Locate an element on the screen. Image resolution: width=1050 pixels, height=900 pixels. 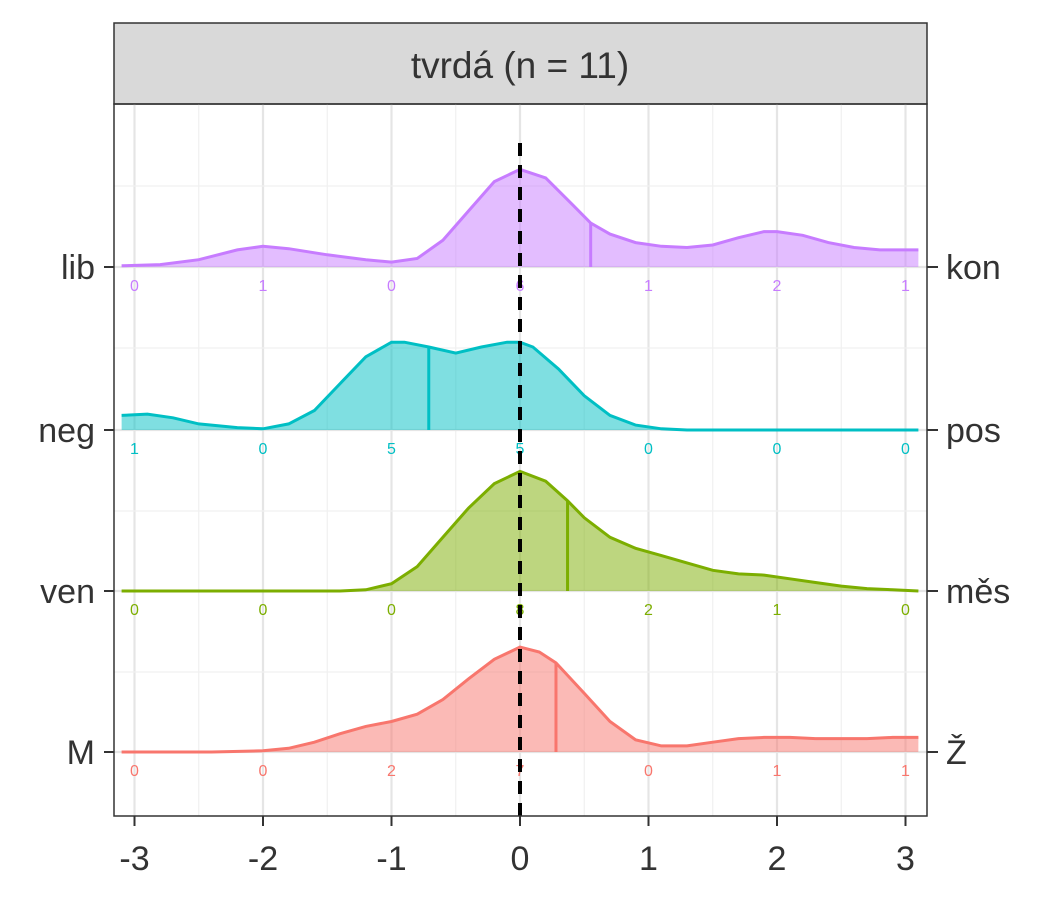
chart-title: tvrdá (n = 11) is located at coordinates (520, 65).